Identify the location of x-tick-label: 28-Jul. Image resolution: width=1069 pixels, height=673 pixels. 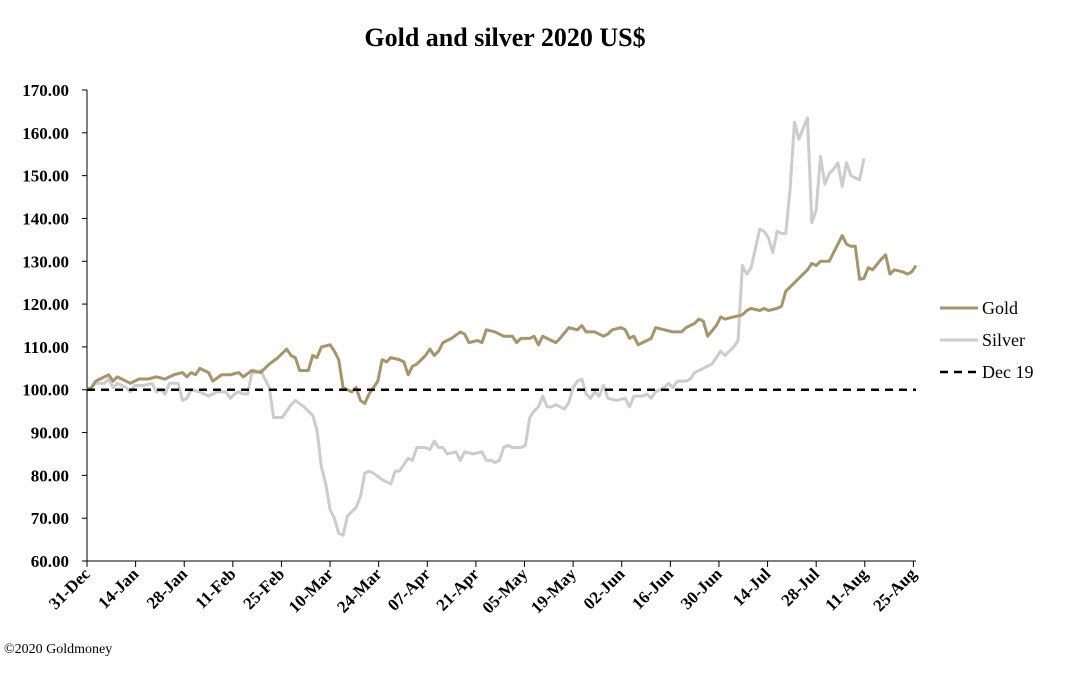
(801, 587).